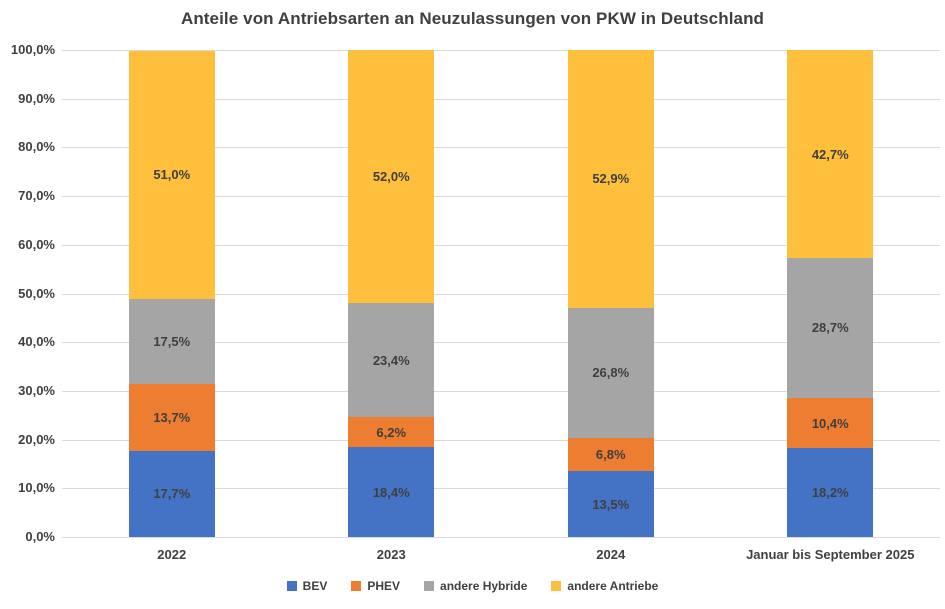 Image resolution: width=945 pixels, height=609 pixels. I want to click on bar-segment-label: 17,5%, so click(172, 341).